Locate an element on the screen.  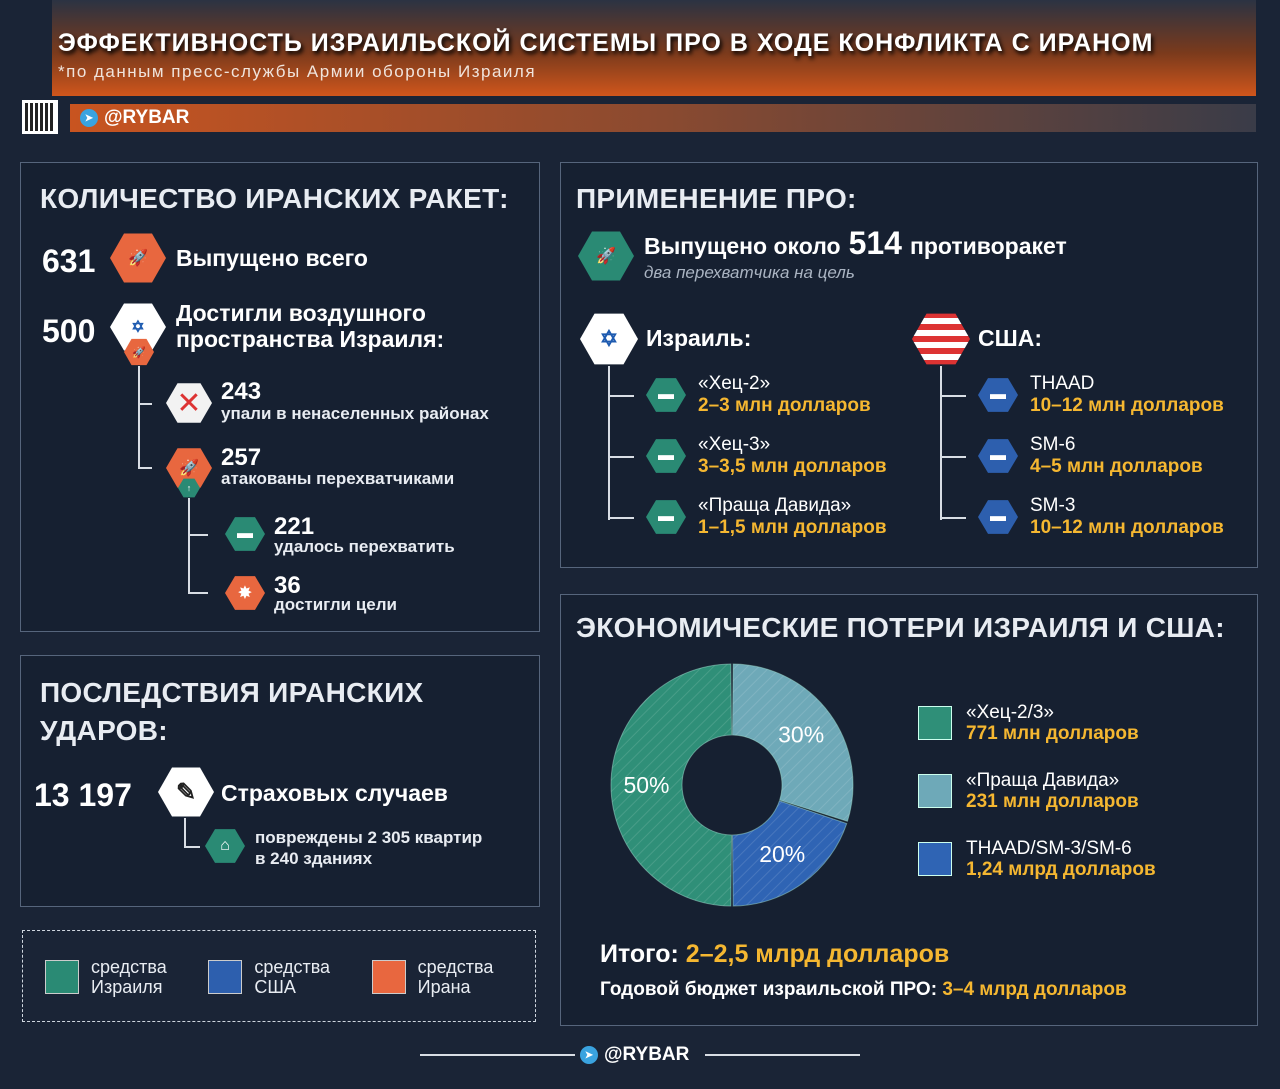
system-item: SM-6 4–5 млн долларов is located at coordinates (1116, 456).